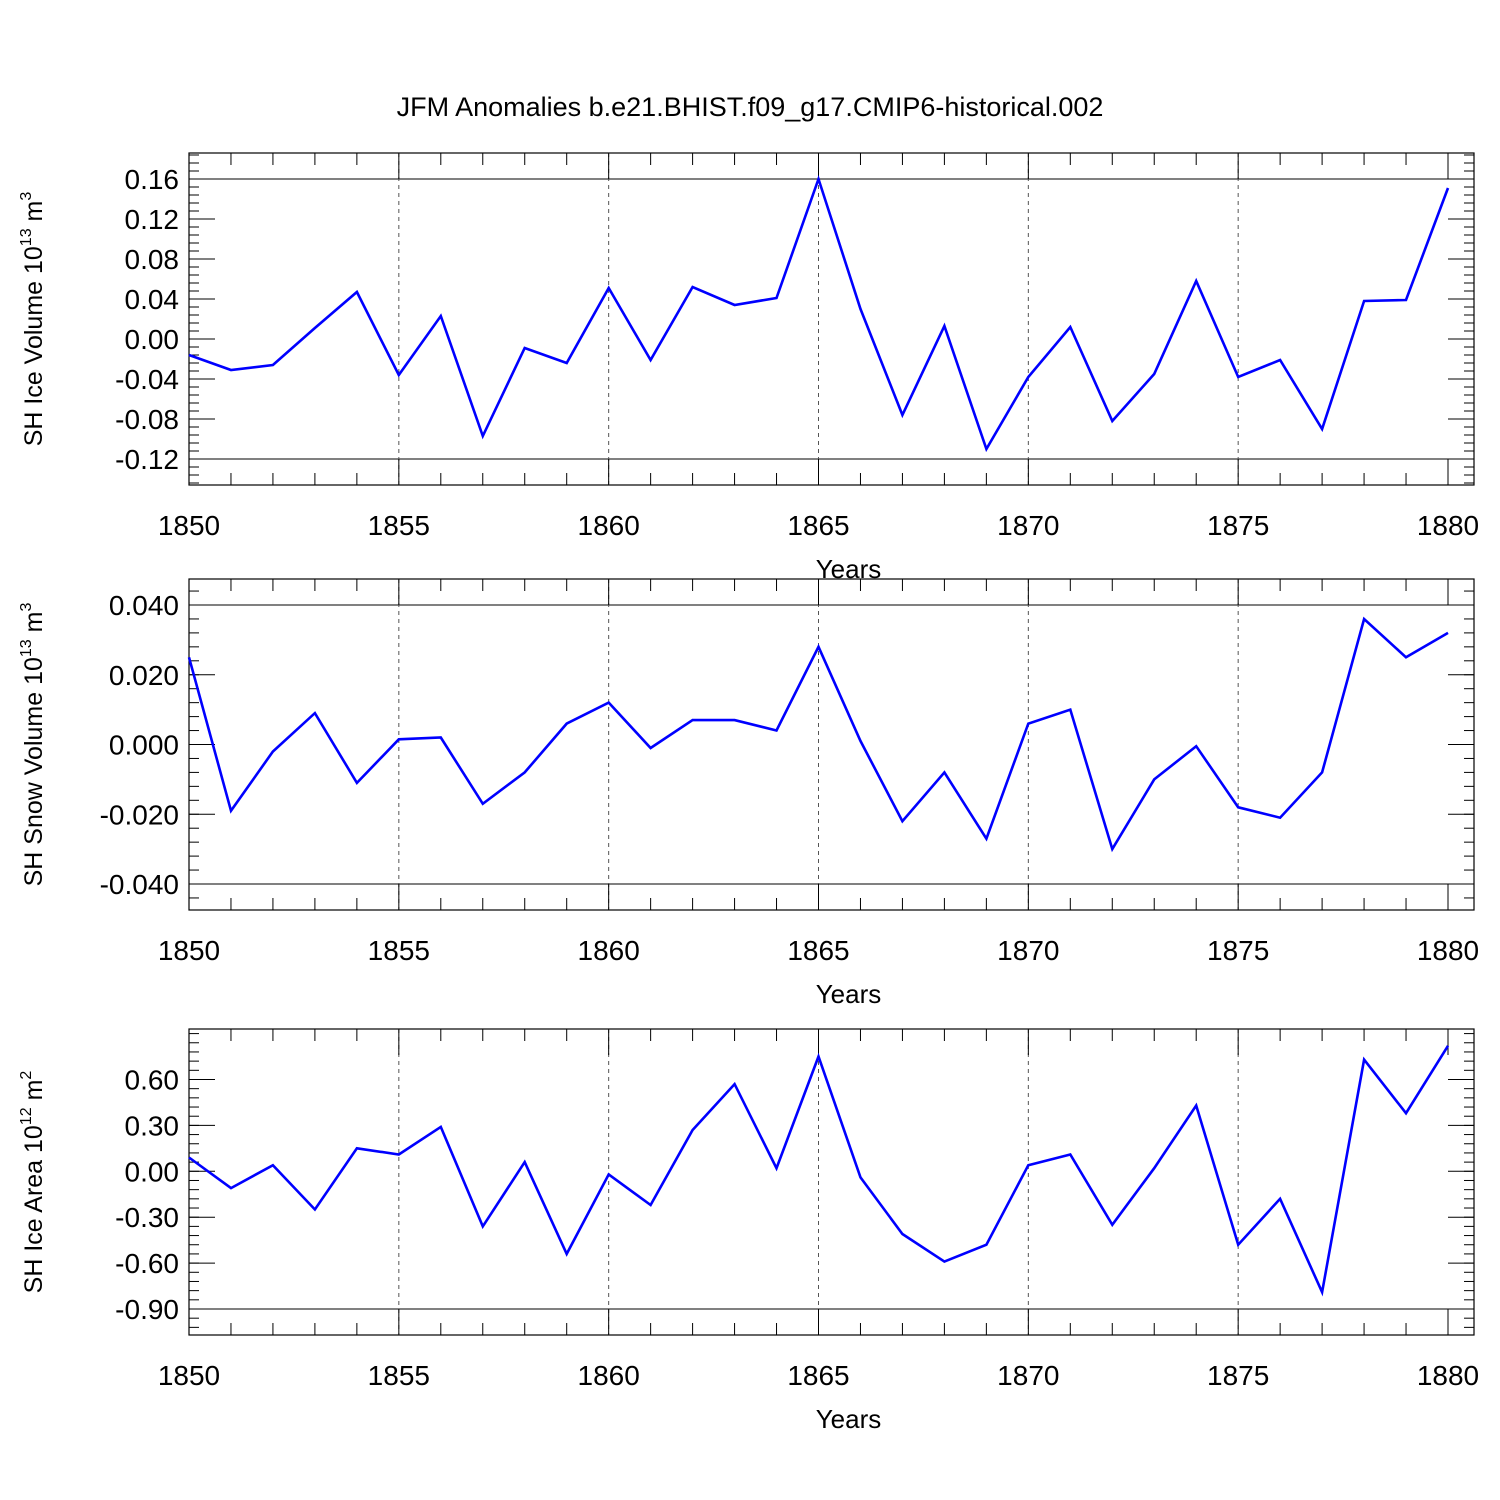 Image resolution: width=1500 pixels, height=1500 pixels. Describe the element at coordinates (152, 179) in the screenshot. I see `y-tick-label: 0.16` at that location.